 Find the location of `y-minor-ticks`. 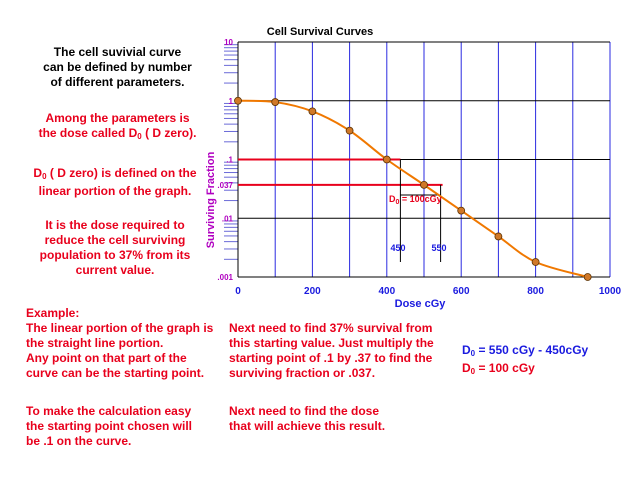

y-minor-ticks is located at coordinates (231, 152).